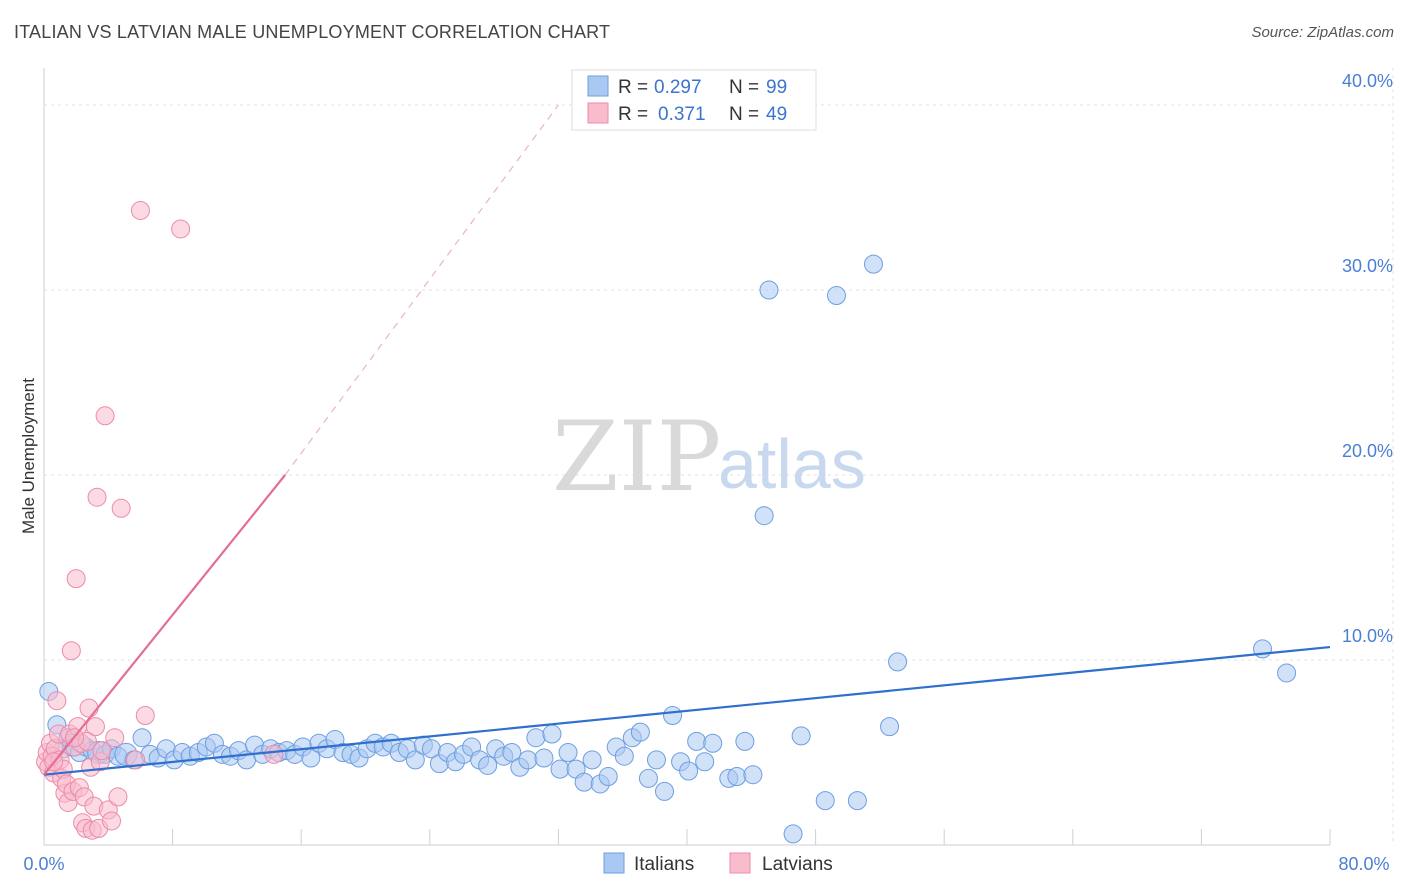  I want to click on legend-box, so click(694, 100).